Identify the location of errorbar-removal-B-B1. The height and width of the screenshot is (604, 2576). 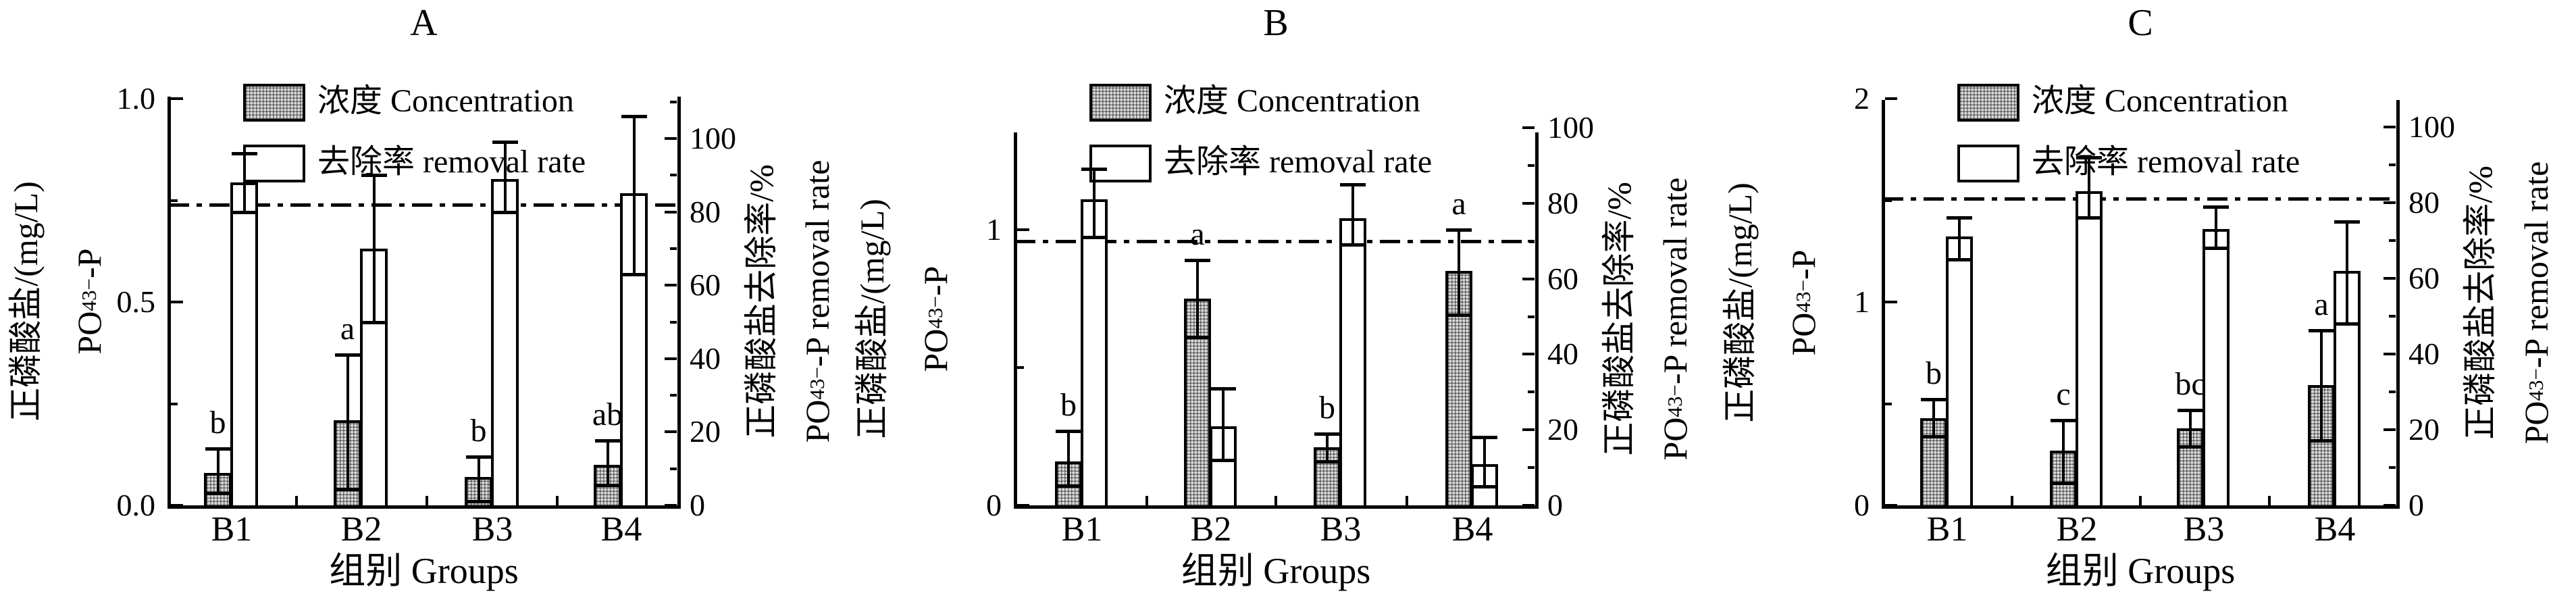
(1094, 203).